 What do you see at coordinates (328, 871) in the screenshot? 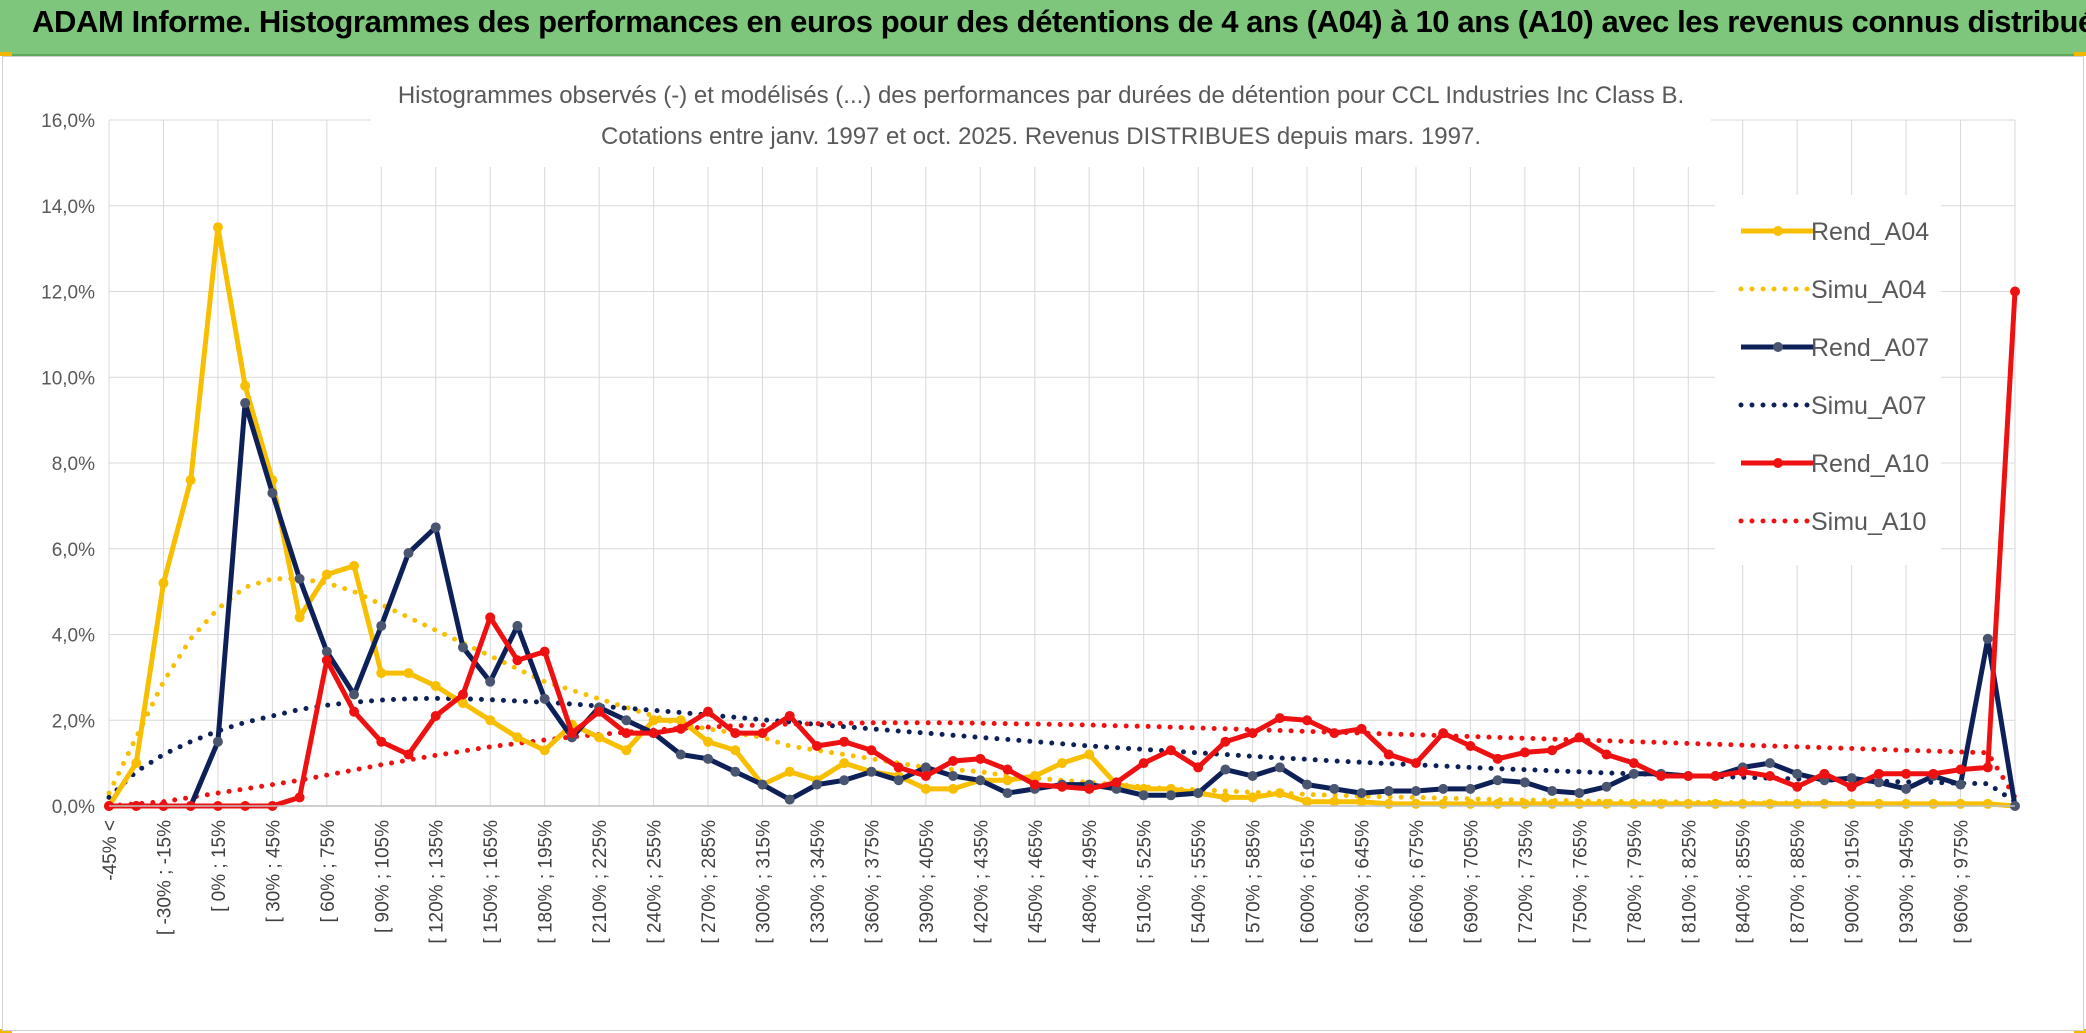
I see `x-tick-label: [ 60% ; 75%` at bounding box center [328, 871].